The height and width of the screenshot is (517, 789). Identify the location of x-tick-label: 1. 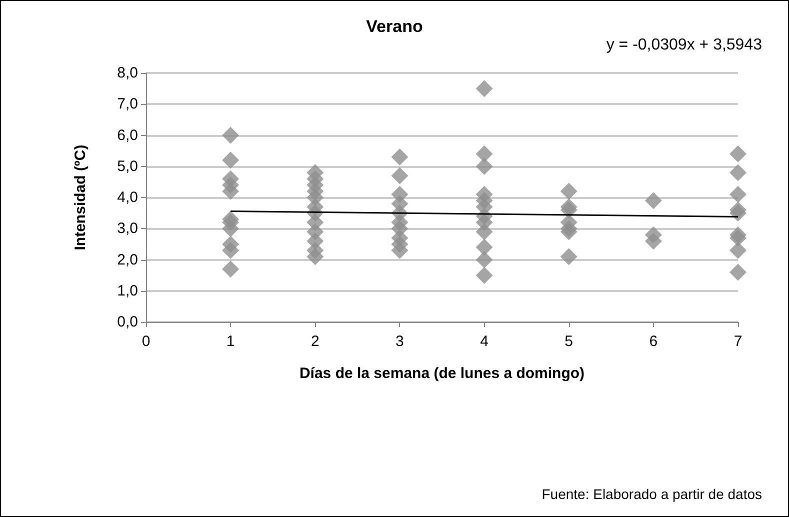
(230, 341).